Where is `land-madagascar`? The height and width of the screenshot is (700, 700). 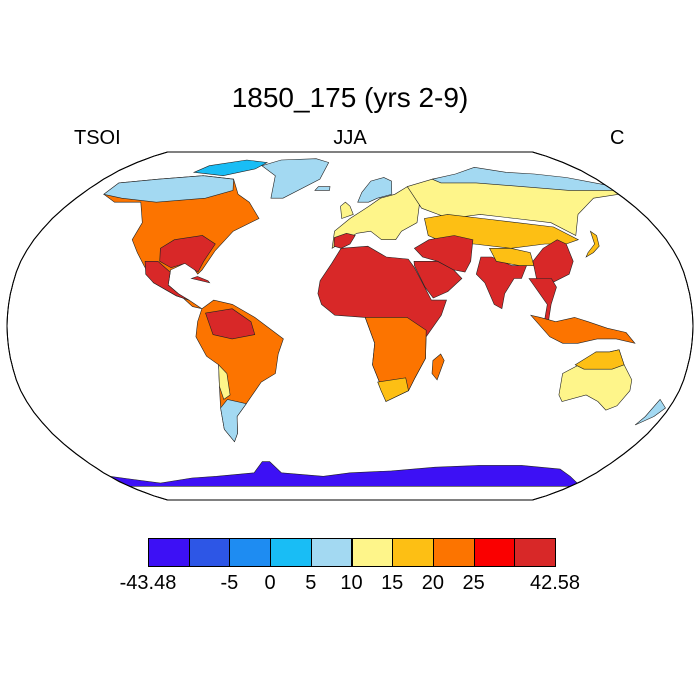
land-madagascar is located at coordinates (438, 367).